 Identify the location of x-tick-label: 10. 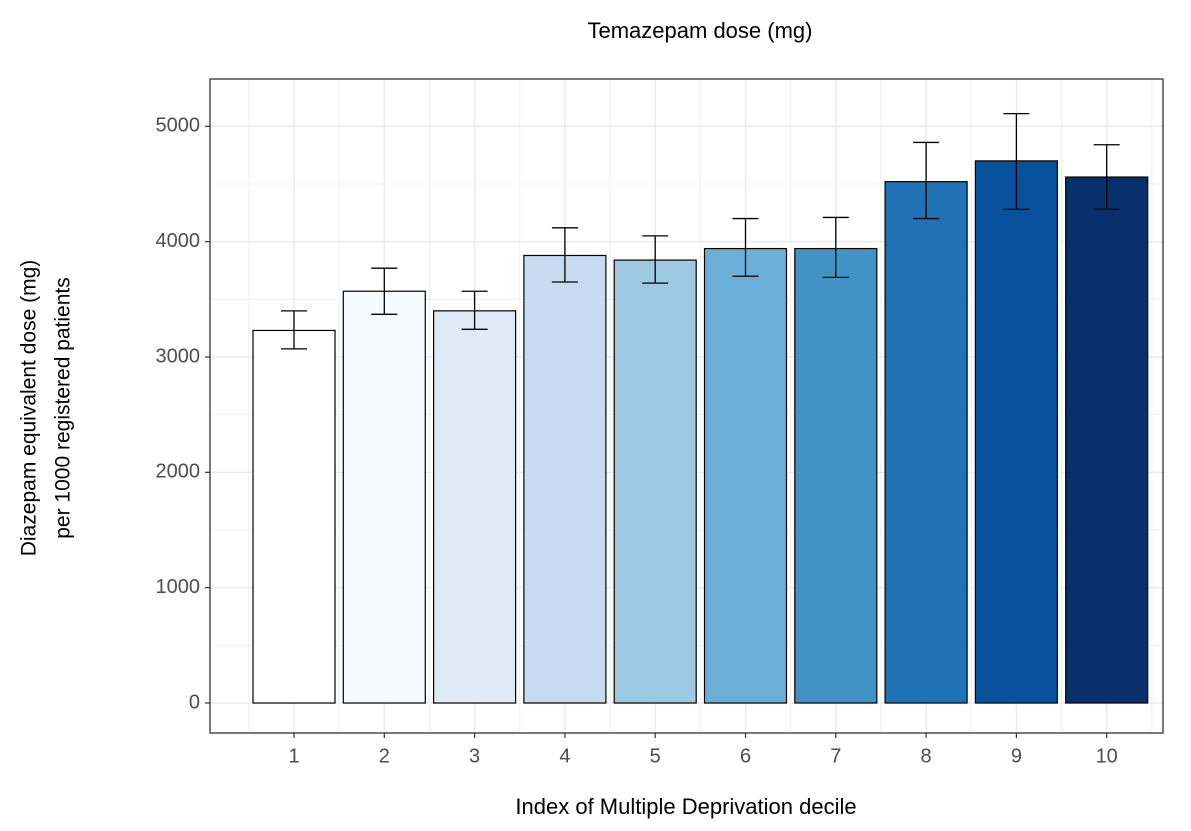
(1107, 756).